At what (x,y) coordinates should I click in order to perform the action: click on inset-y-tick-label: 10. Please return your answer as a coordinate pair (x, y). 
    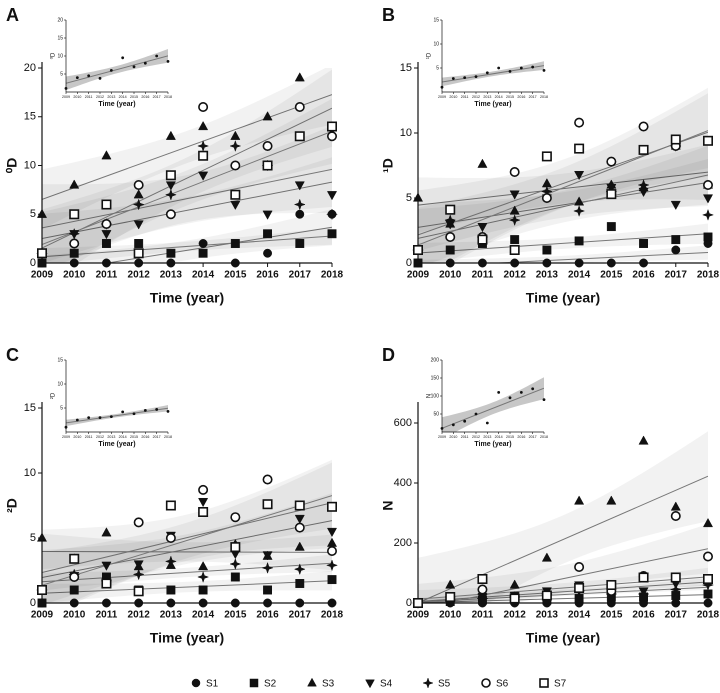
    Looking at the image, I should click on (60, 384).